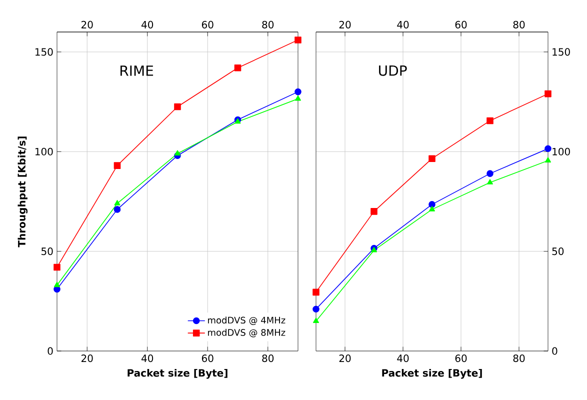  I want to click on text: RIME, so click(137, 71).